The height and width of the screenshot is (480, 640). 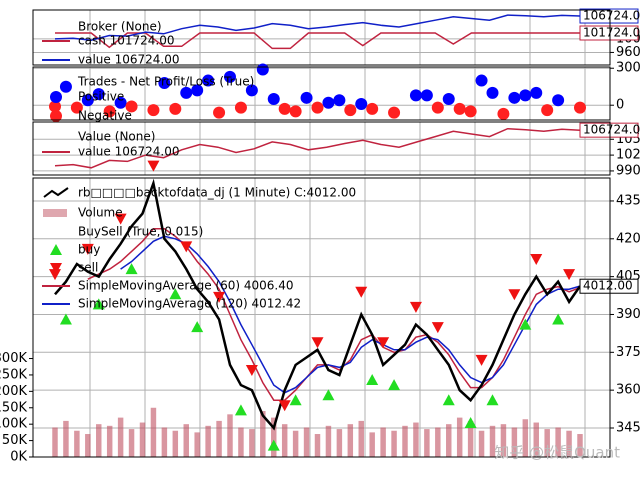 What do you see at coordinates (13, 407) in the screenshot?
I see `volume-tick-label: 150K` at bounding box center [13, 407].